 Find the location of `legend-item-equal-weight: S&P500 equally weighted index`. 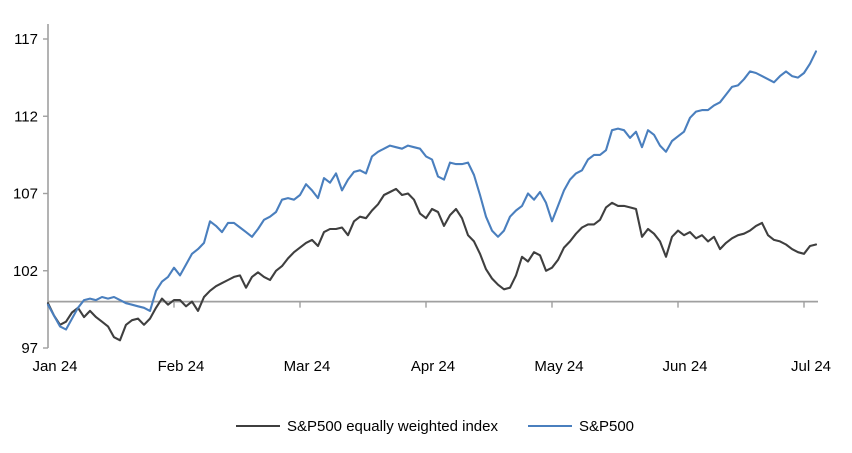

legend-item-equal-weight: S&P500 equally weighted index is located at coordinates (366, 426).